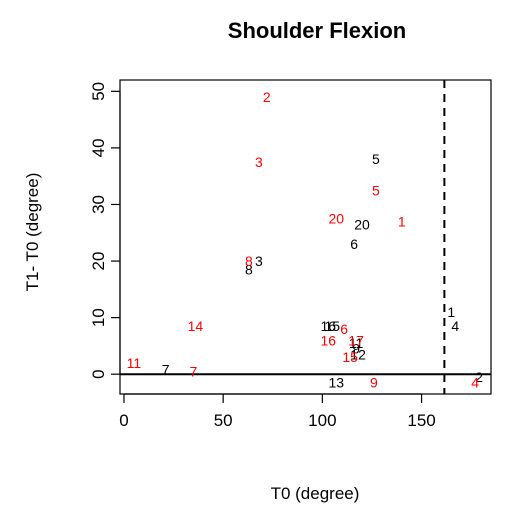  I want to click on x-tick-label: 0, so click(123, 420).